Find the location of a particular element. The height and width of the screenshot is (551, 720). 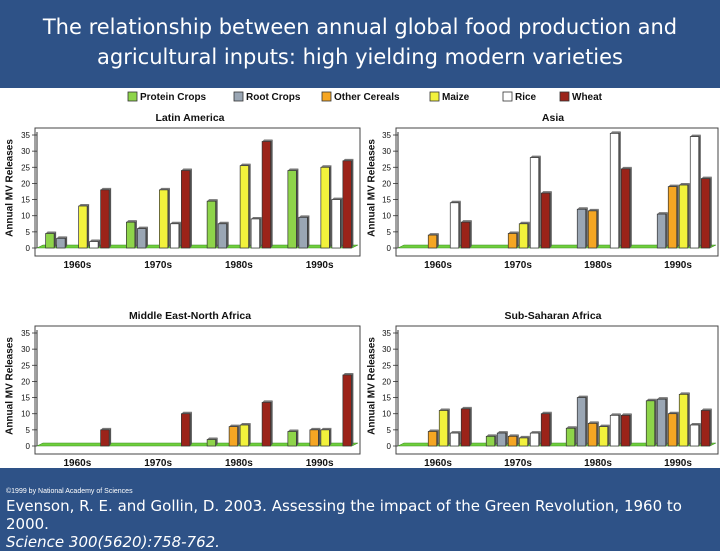

bar-rice-1960s is located at coordinates (455, 224).